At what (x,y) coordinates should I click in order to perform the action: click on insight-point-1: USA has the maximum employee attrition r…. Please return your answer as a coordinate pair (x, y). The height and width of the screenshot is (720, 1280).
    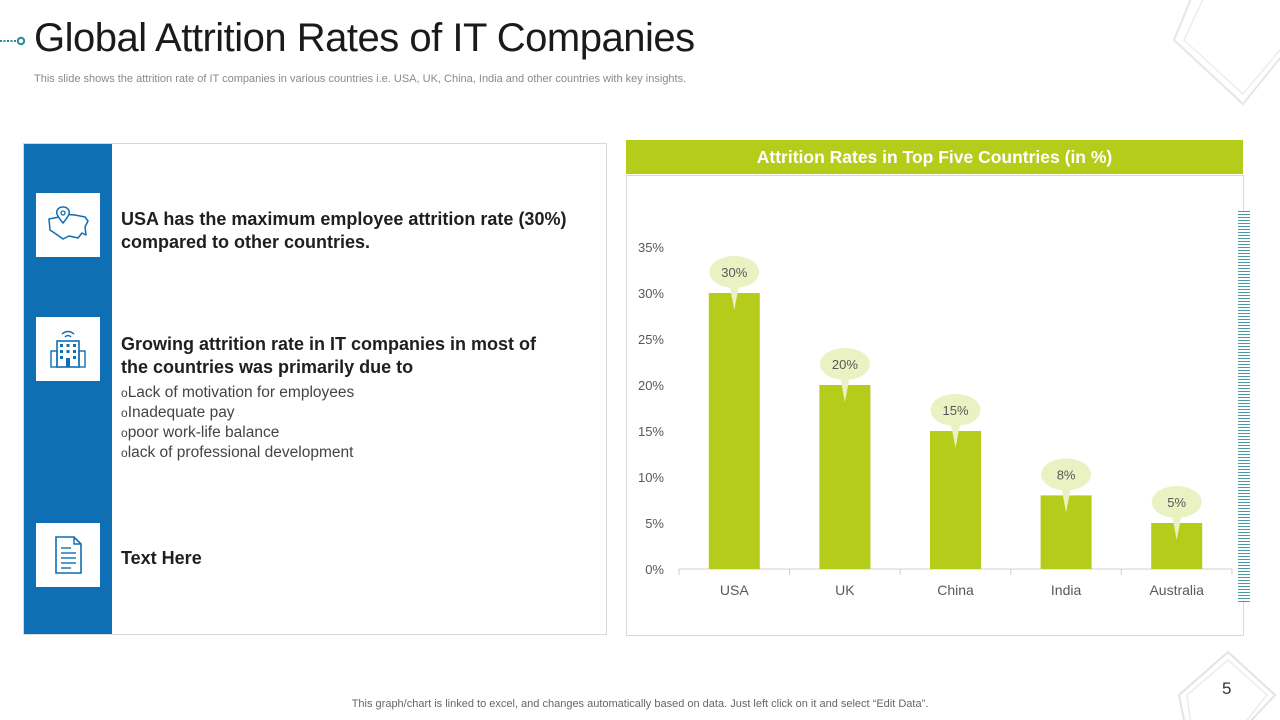
    Looking at the image, I should click on (344, 230).